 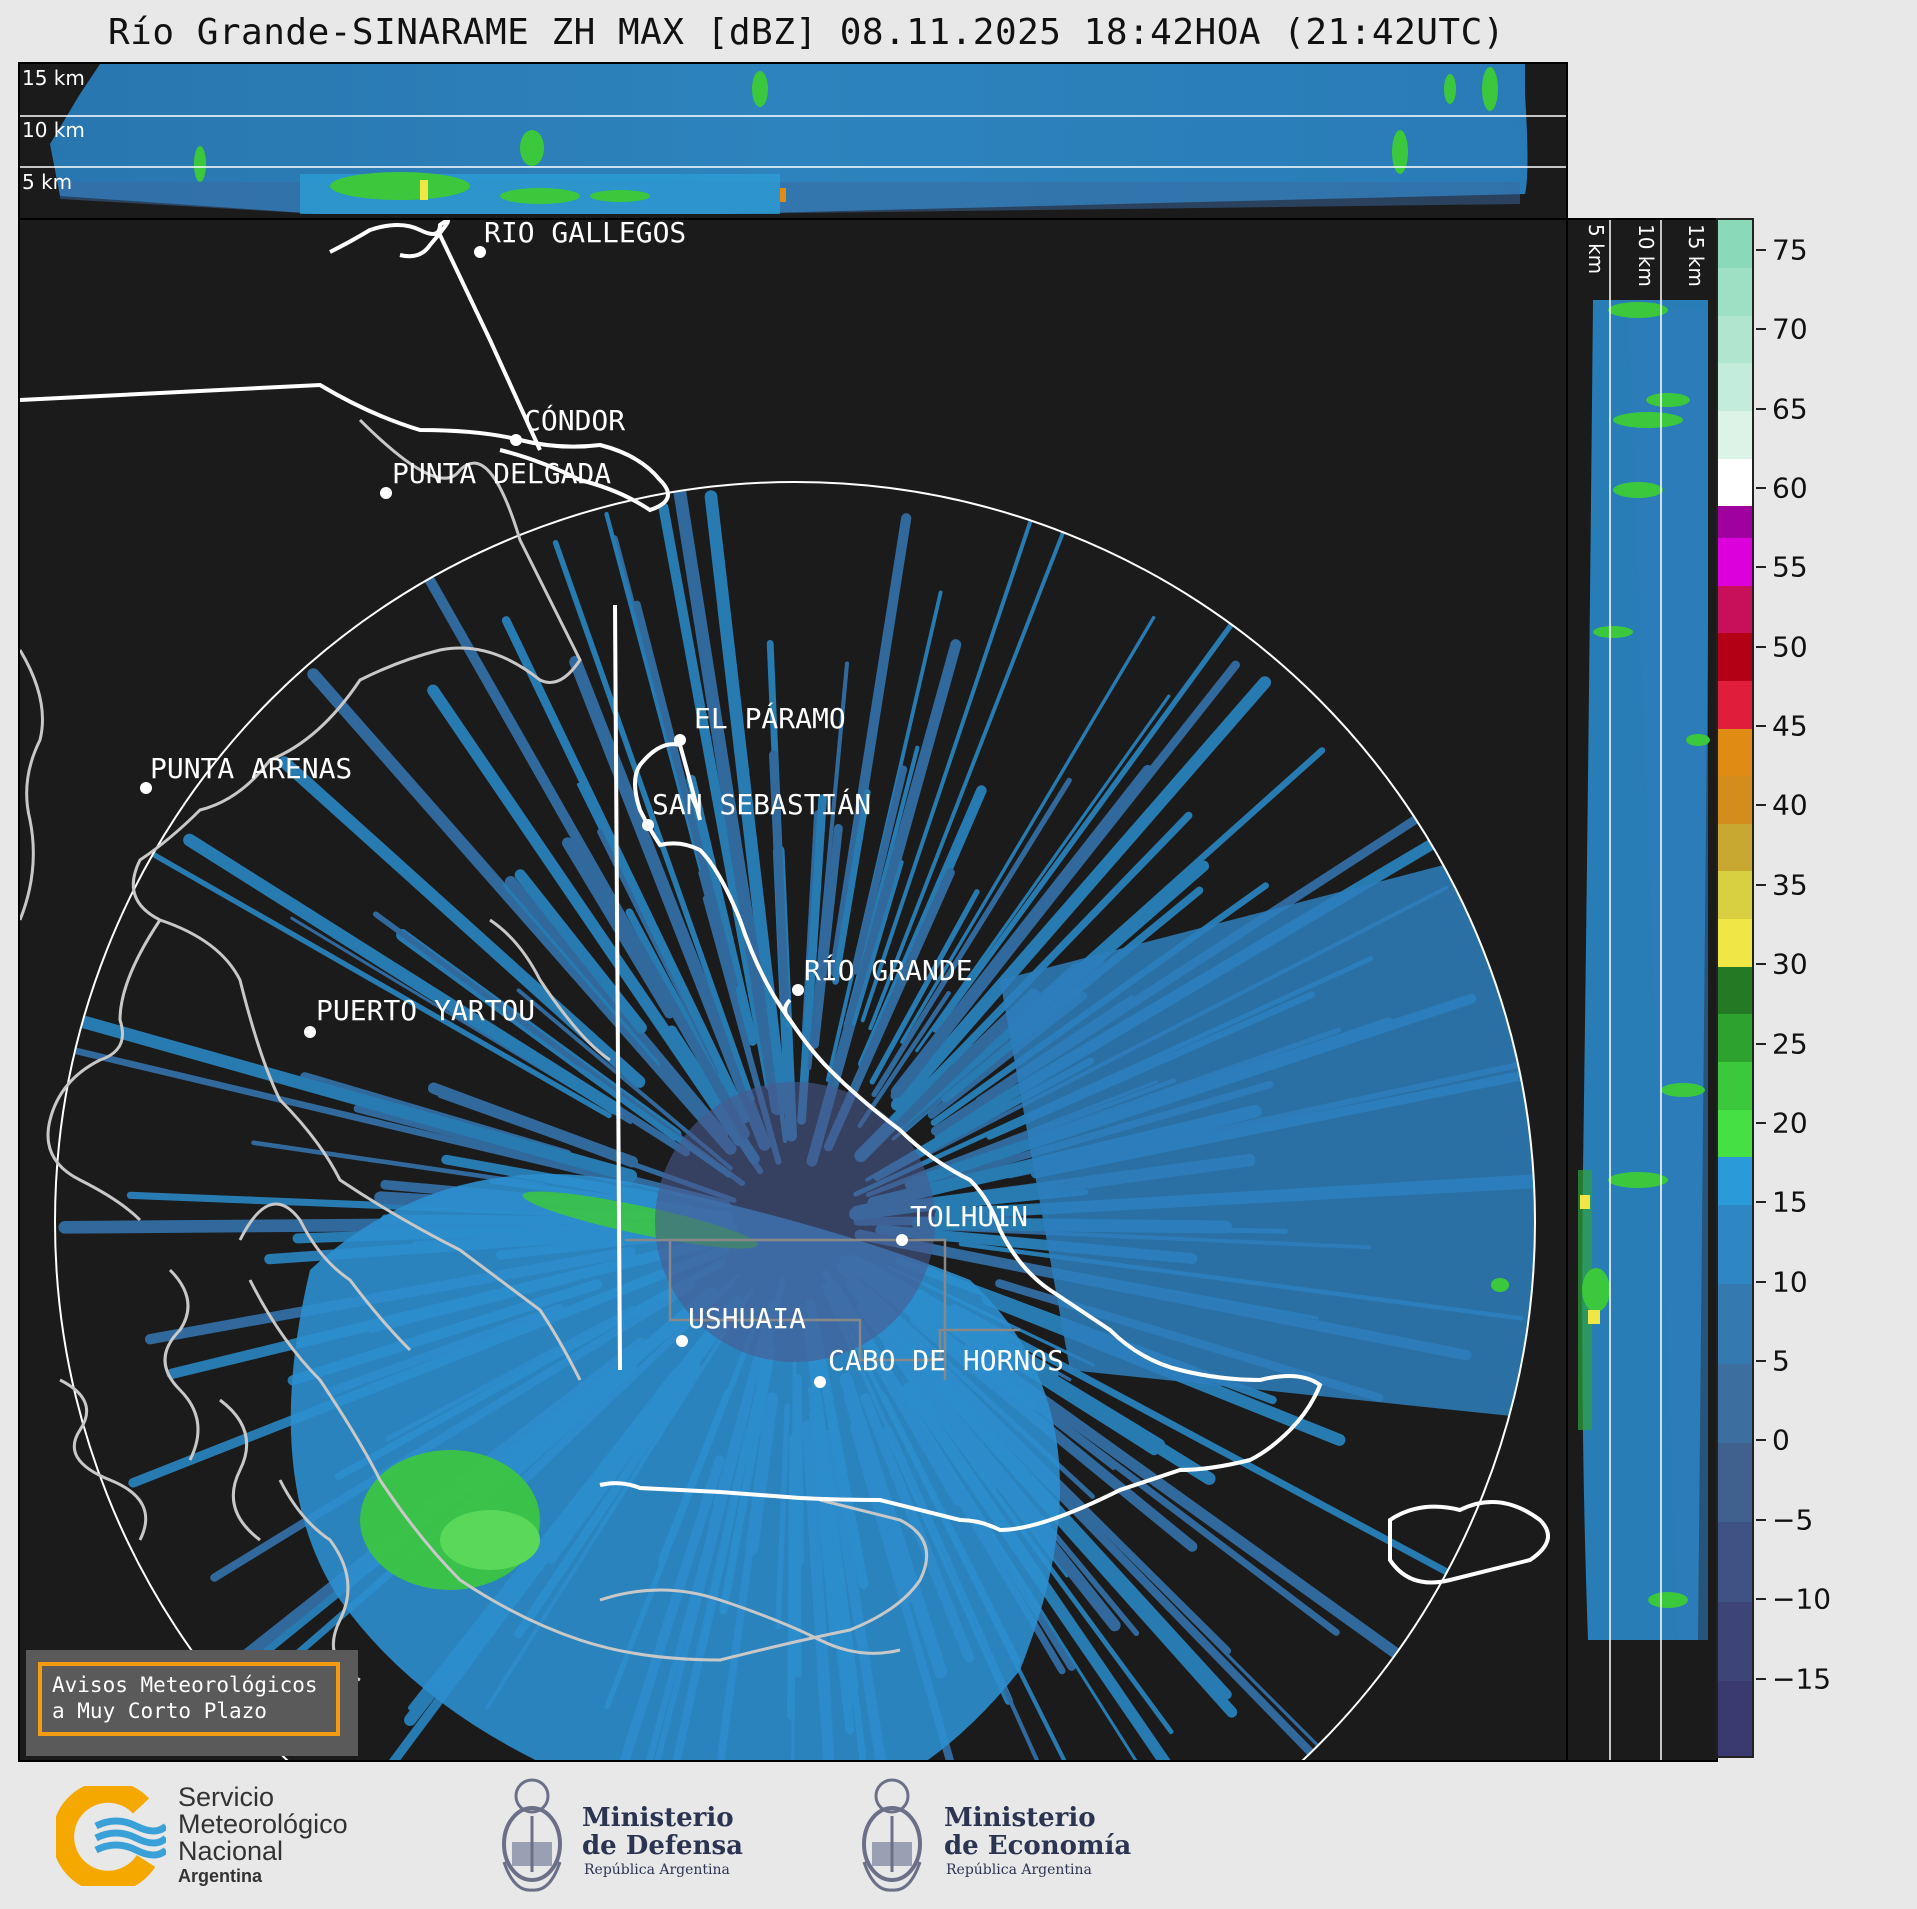 I want to click on department-boundary, so click(x=822, y=1309).